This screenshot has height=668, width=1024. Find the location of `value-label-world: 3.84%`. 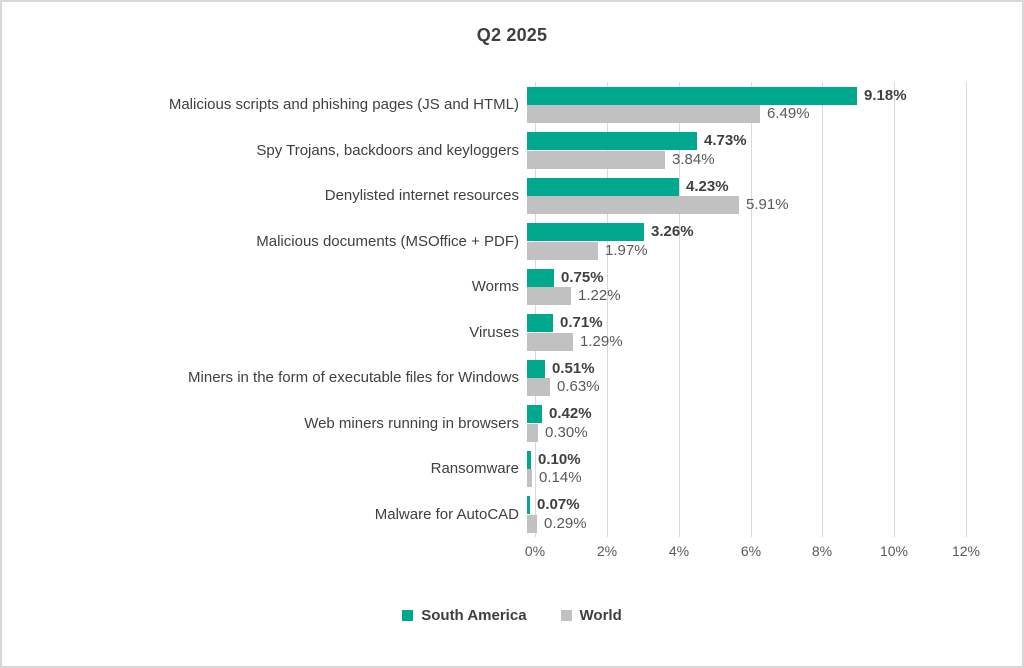

value-label-world: 3.84% is located at coordinates (693, 159).